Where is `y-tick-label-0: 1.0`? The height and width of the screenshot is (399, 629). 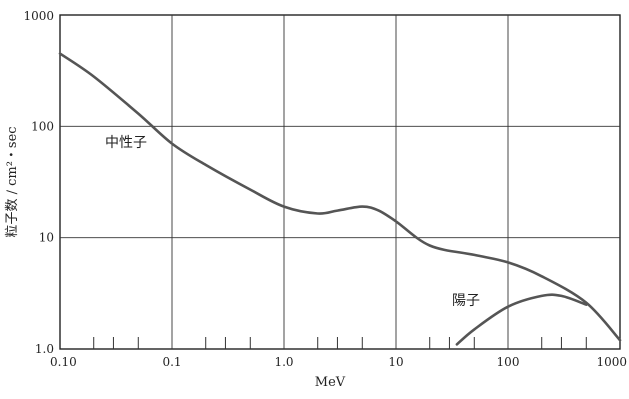
y-tick-label-0: 1.0 is located at coordinates (44, 349).